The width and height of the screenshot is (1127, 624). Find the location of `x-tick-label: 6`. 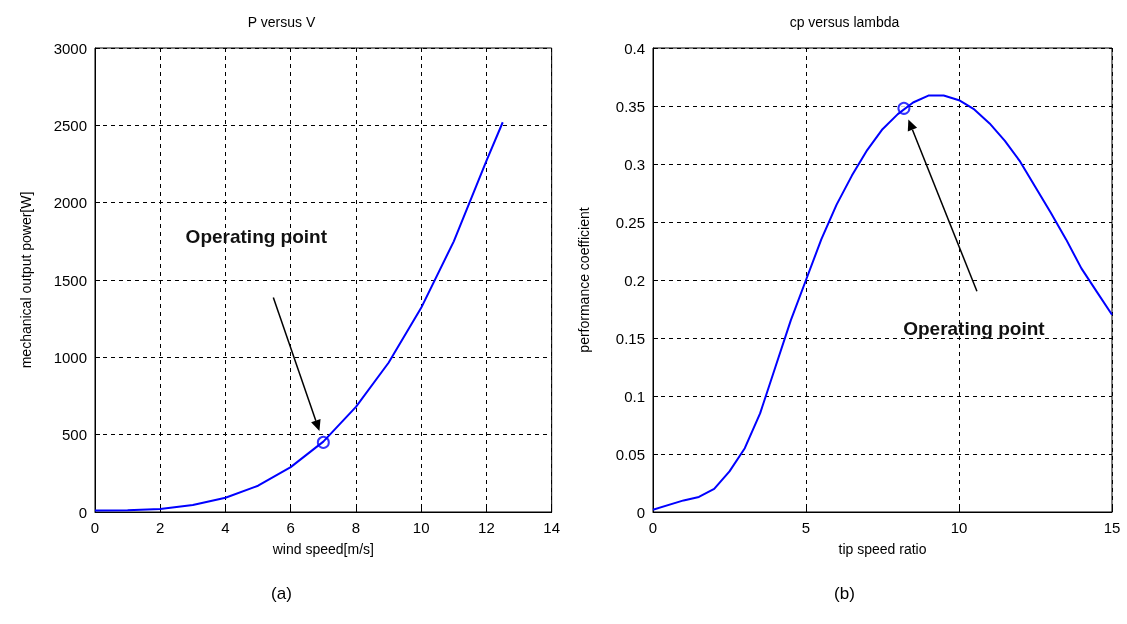

x-tick-label: 6 is located at coordinates (290, 527).